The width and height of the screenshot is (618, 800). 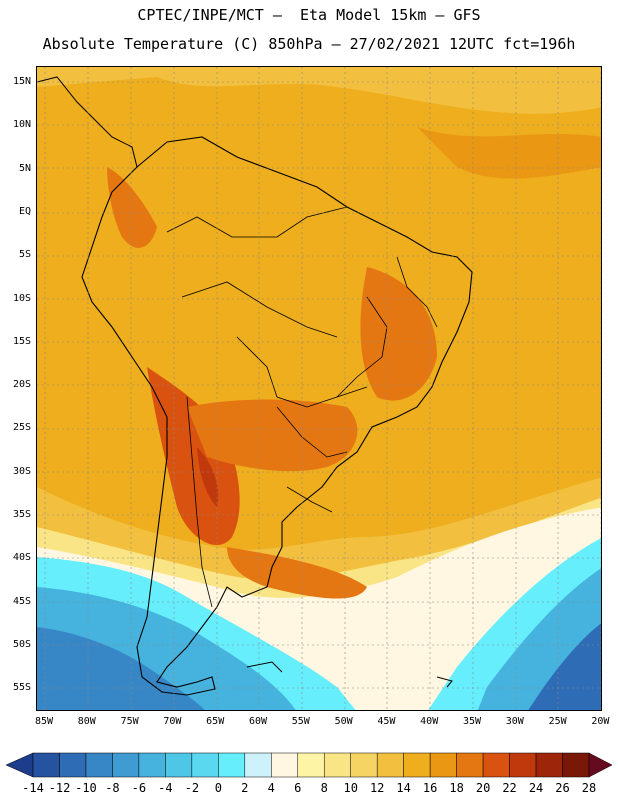 I want to click on field-north-band, so click(x=319, y=90).